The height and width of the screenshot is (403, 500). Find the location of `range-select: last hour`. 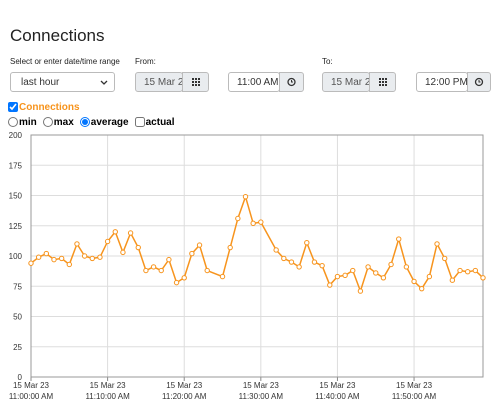

range-select: last hour is located at coordinates (62, 82).